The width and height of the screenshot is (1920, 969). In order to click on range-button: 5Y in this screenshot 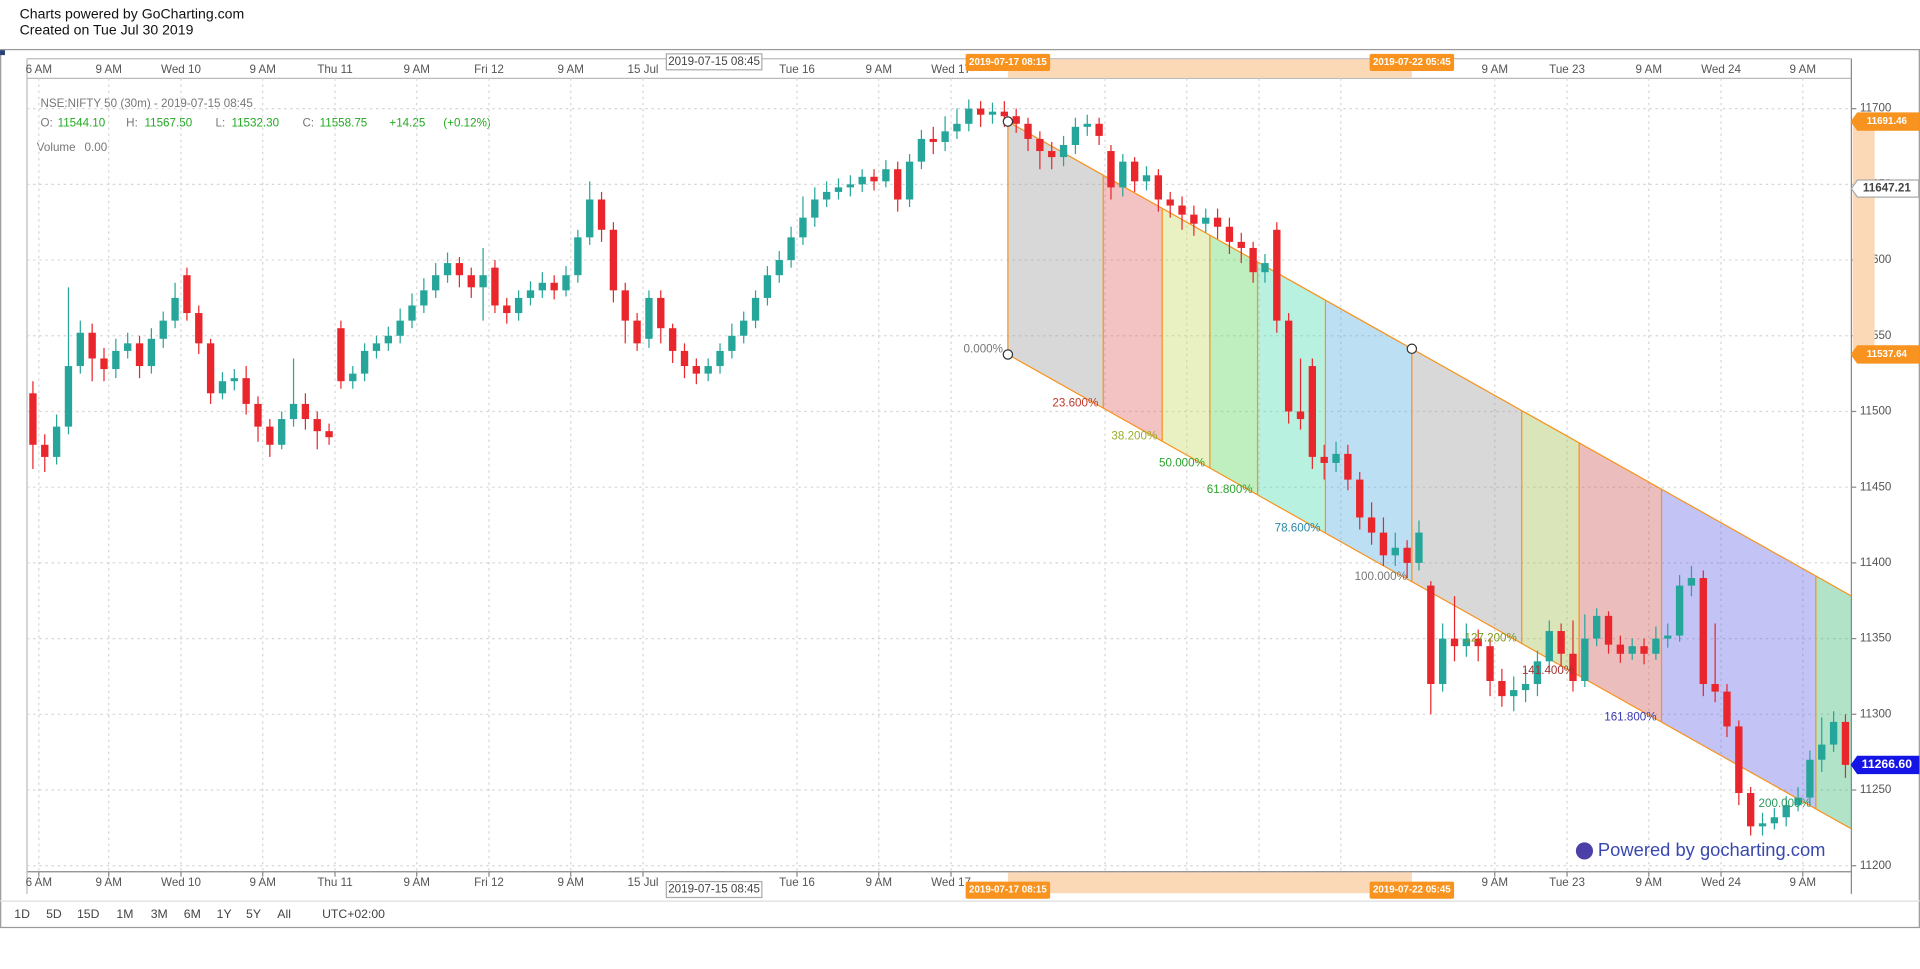, I will do `click(253, 914)`.